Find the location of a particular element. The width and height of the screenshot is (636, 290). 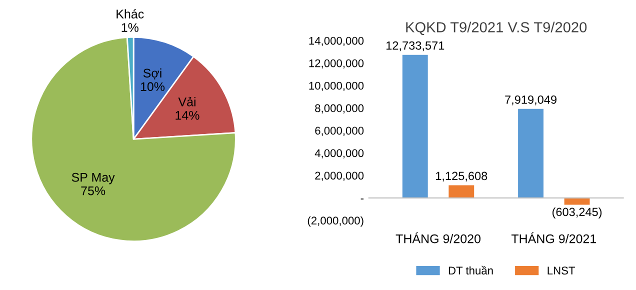

data-label: 7,919,049 is located at coordinates (530, 100).